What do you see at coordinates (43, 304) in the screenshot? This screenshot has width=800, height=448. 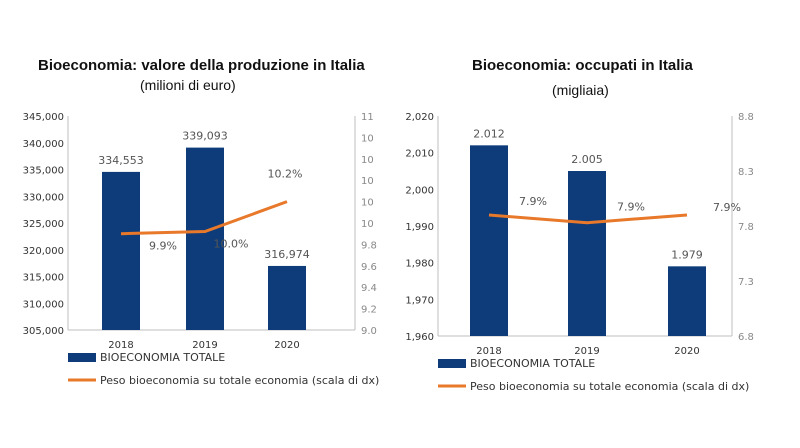 I see `y-tick-label: 310,000` at bounding box center [43, 304].